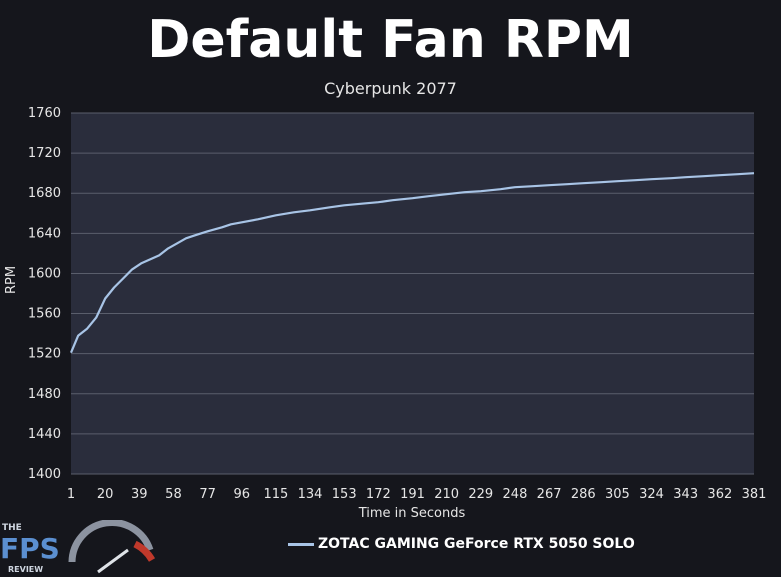 This screenshot has width=781, height=577. I want to click on x-tick-label: 134, so click(310, 494).